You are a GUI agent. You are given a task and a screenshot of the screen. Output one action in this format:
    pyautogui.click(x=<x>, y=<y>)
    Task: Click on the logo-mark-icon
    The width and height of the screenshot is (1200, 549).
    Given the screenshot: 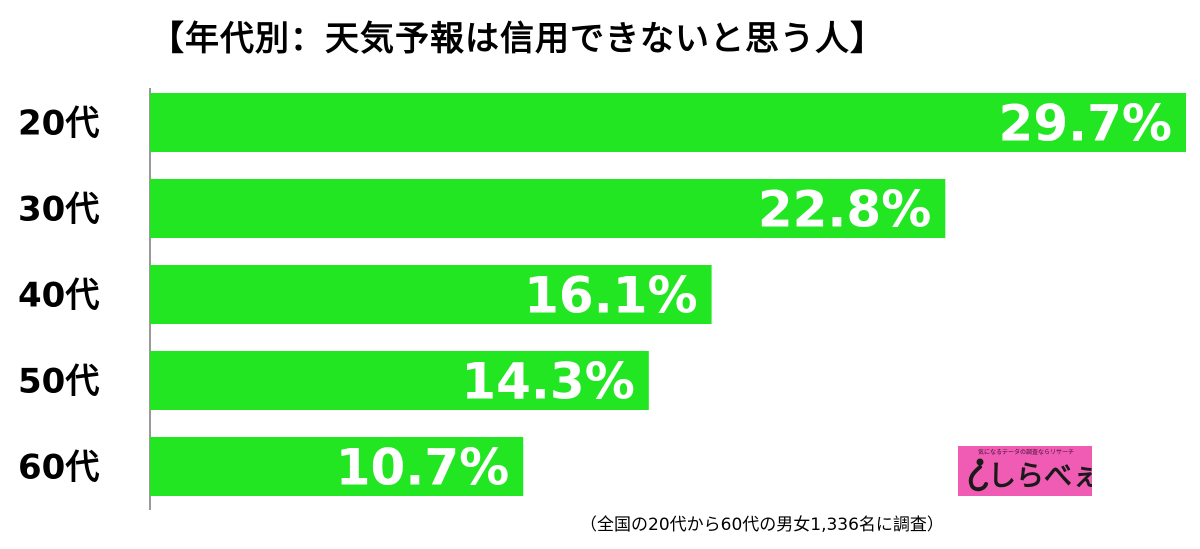 What is the action you would take?
    pyautogui.click(x=978, y=475)
    